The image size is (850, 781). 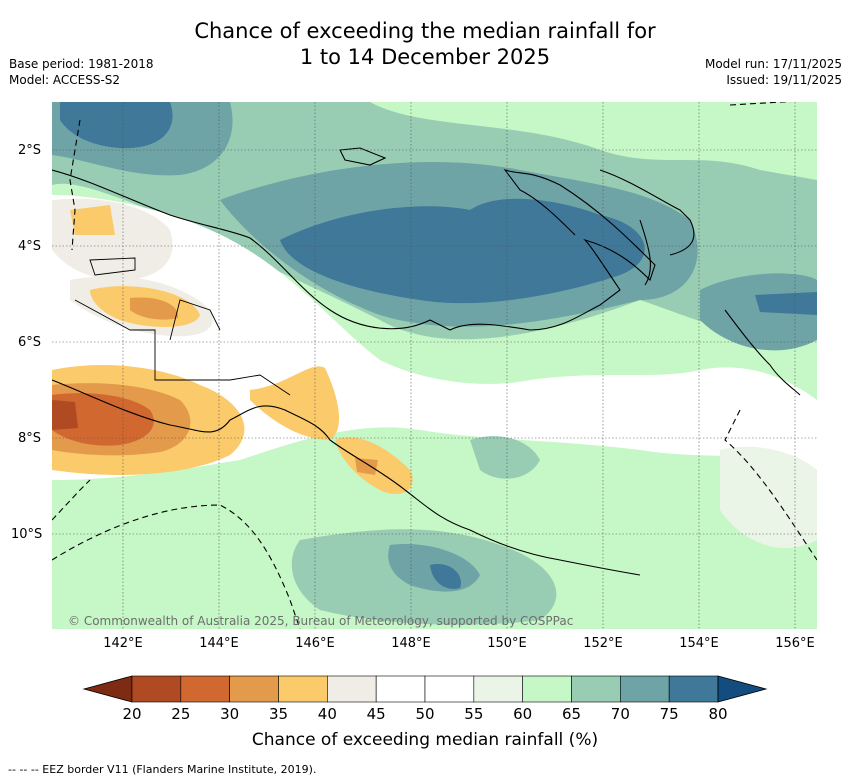 What do you see at coordinates (65, 80) in the screenshot?
I see `model-name: Model: ACCESS-S2` at bounding box center [65, 80].